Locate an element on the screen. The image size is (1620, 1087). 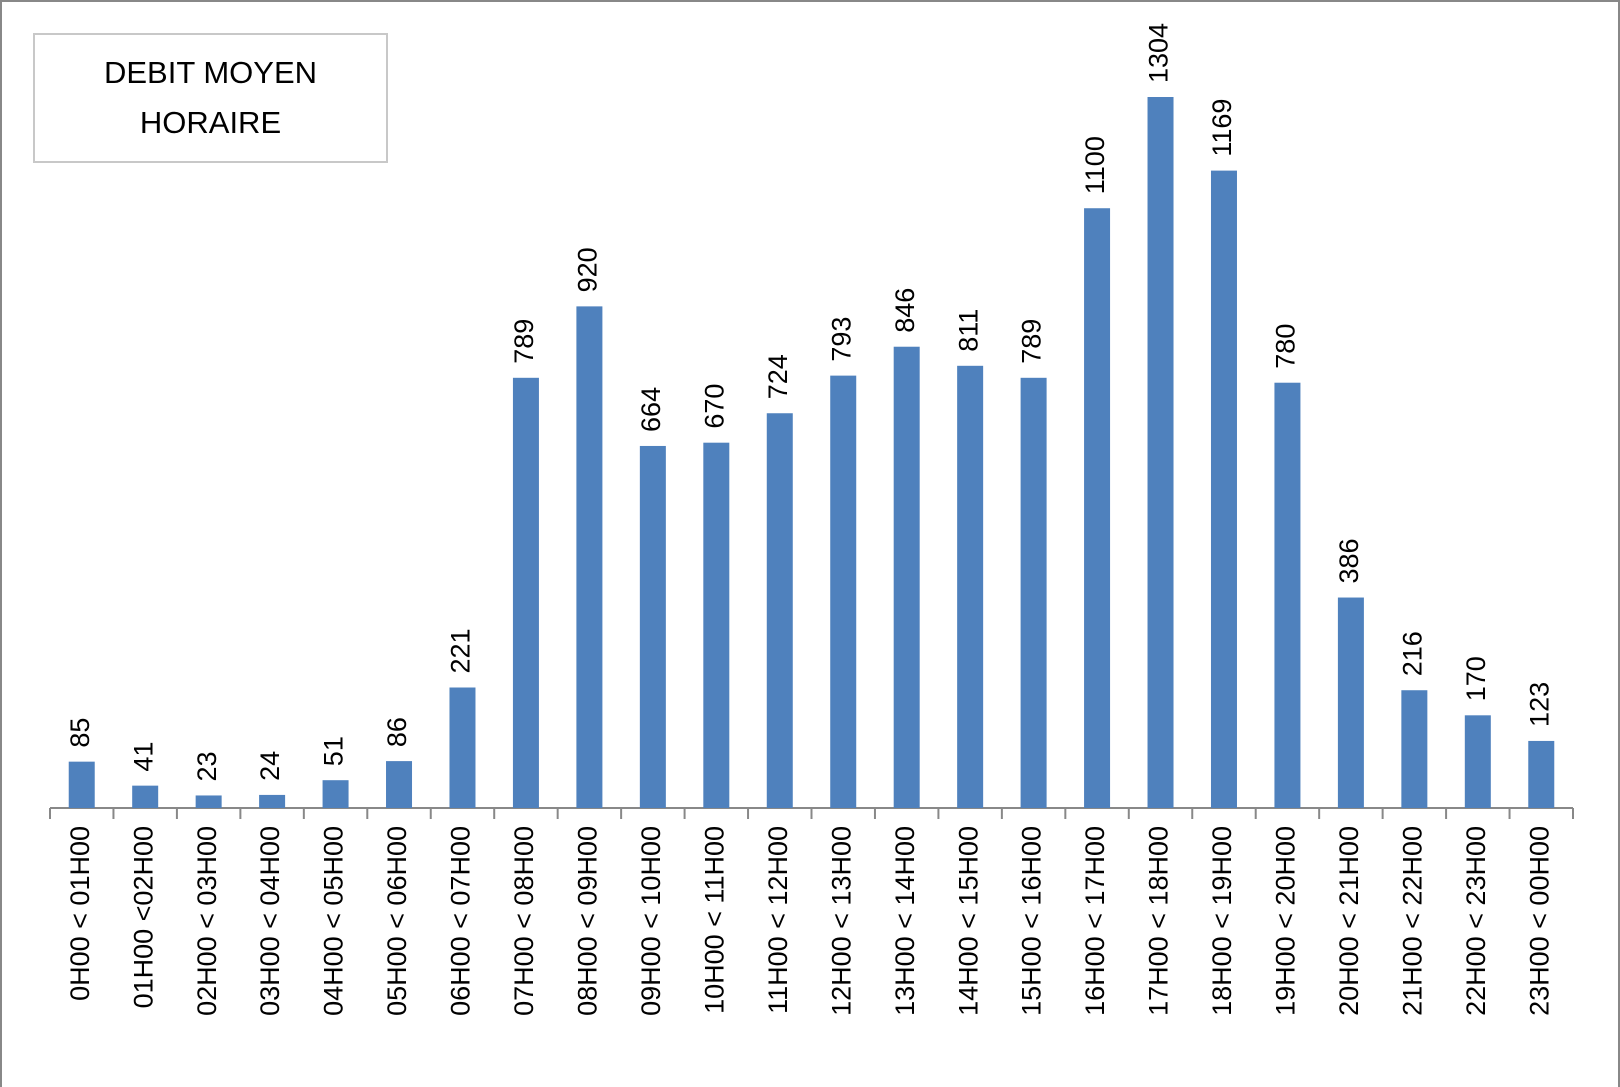
x-tick-label: 03H00 < 04H00 is located at coordinates (270, 921).